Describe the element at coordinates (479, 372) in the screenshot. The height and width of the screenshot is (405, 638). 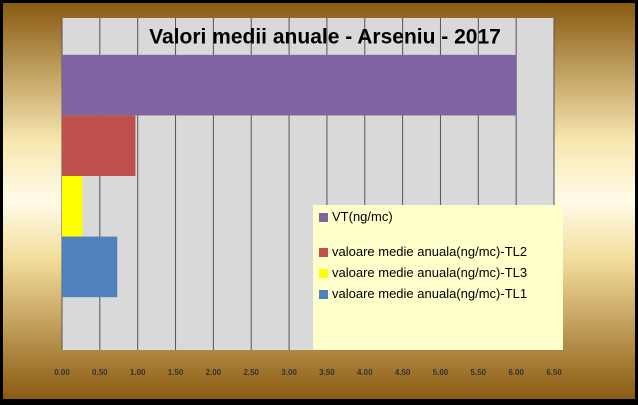
I see `x-tick-label: 5.50` at that location.